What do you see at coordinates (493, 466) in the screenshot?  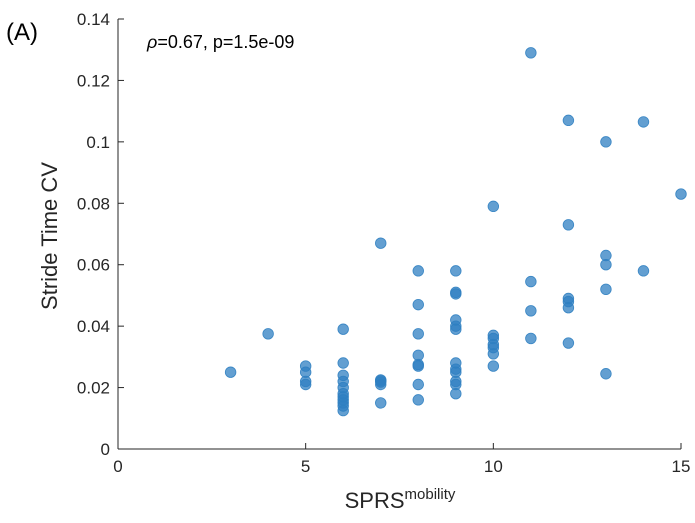 I see `x-tick-label: 10` at bounding box center [493, 466].